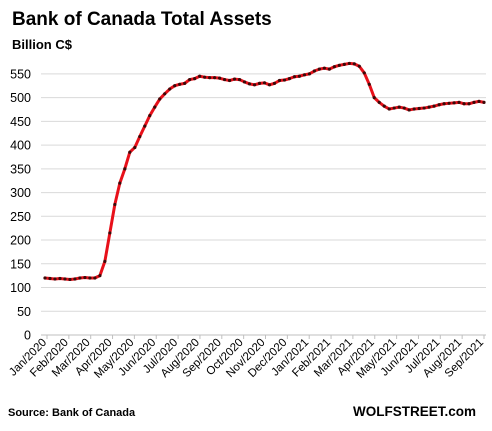  What do you see at coordinates (20, 74) in the screenshot?
I see `y-tick-label: 550` at bounding box center [20, 74].